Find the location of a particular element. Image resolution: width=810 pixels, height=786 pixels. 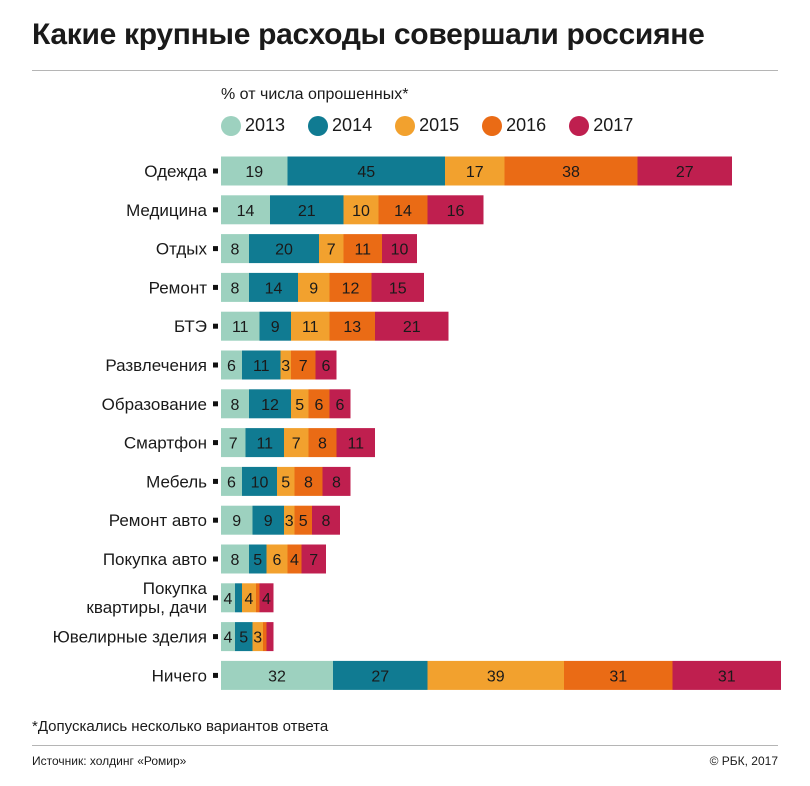

category-label: Покупка авто is located at coordinates (155, 559).